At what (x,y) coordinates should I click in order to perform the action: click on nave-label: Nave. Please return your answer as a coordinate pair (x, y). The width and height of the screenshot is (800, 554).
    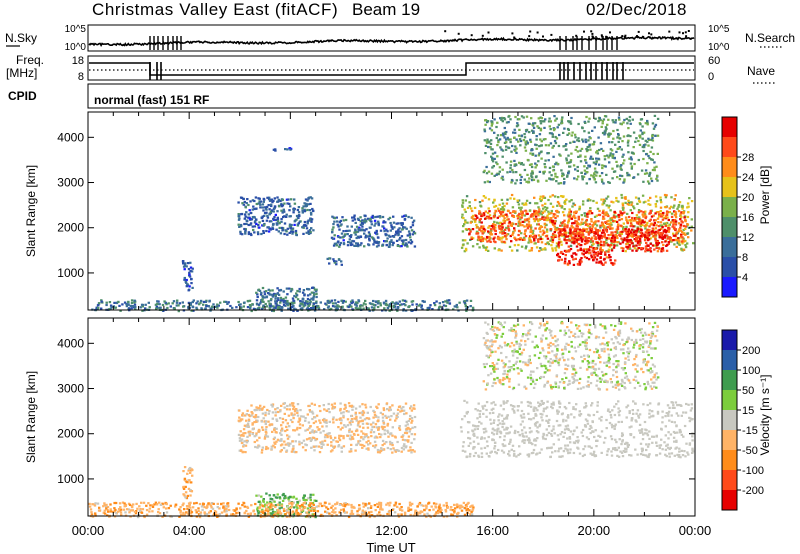
    Looking at the image, I should click on (761, 71).